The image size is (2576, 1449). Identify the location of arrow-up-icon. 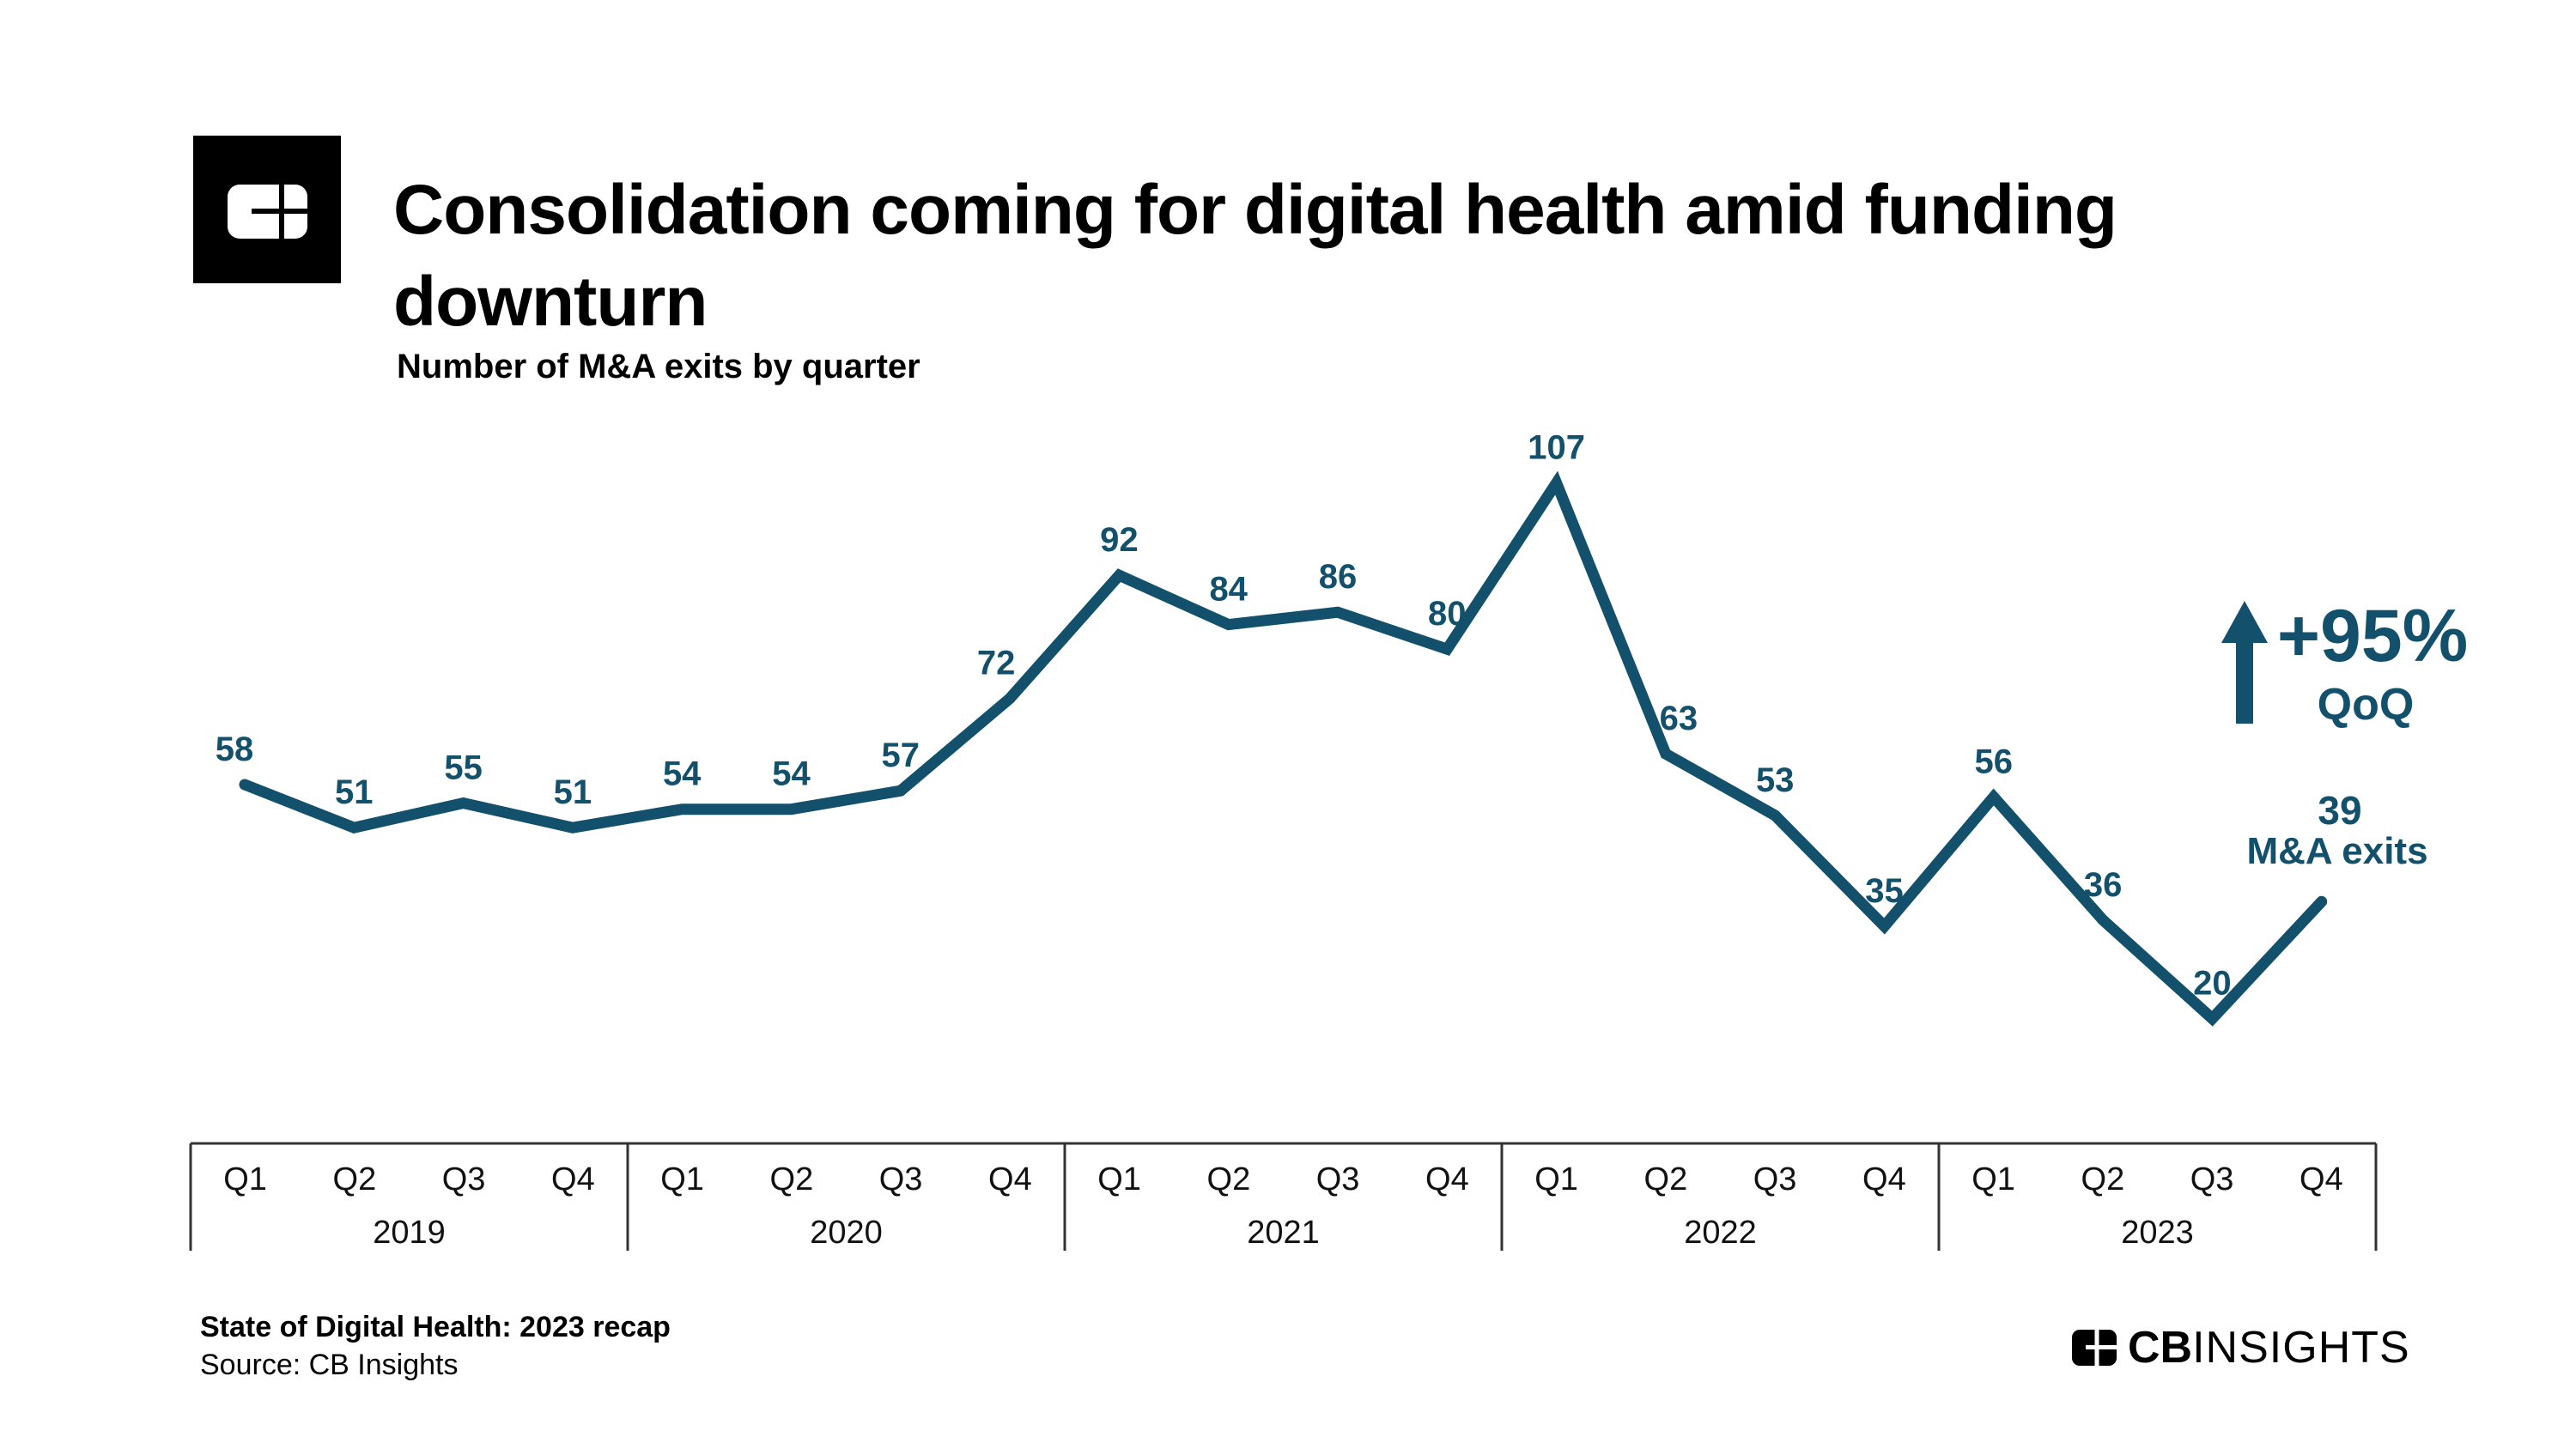
(2244, 662).